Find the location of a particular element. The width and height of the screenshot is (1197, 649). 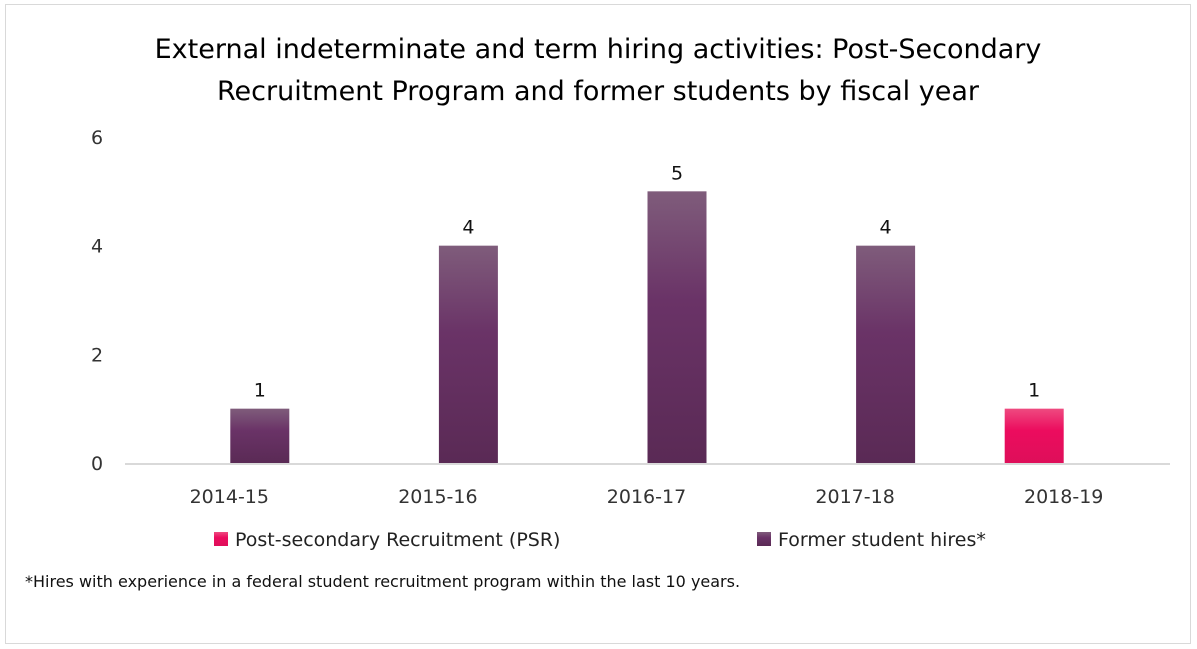

x-tick-label: 2014-15 is located at coordinates (229, 497).